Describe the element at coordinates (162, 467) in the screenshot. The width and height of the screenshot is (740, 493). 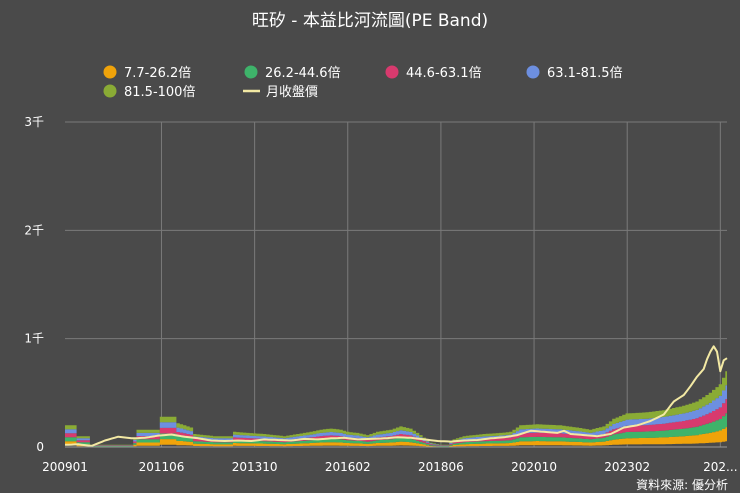
I see `x-tick-label: 201106` at that location.